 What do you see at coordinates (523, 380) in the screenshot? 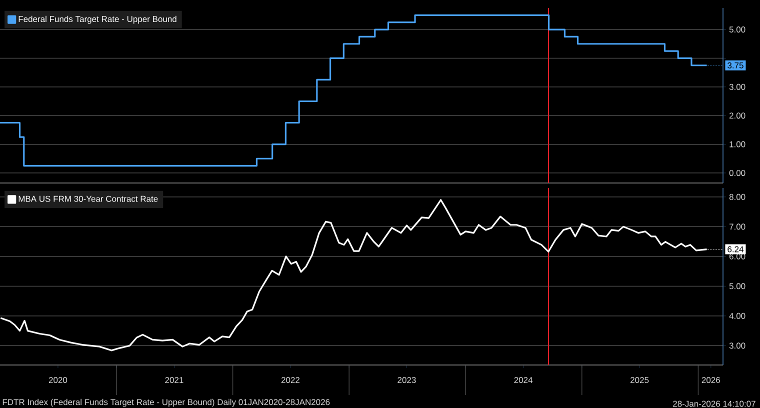
I see `x-tick-label: 2024` at bounding box center [523, 380].